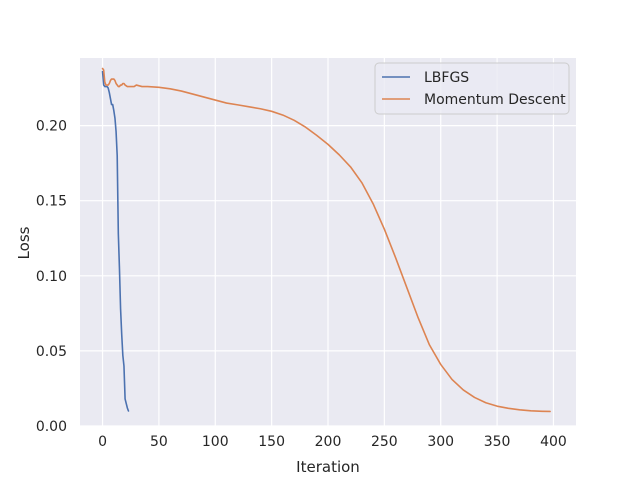  I want to click on y-tick-label: 0.20, so click(51, 127).